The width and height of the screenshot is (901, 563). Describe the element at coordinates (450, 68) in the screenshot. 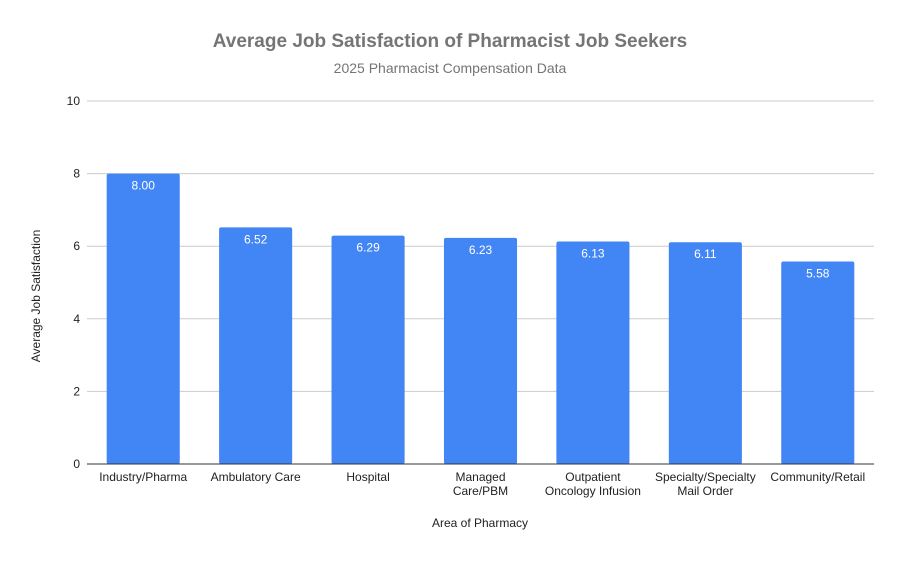

I see `chart-subtitle: 2025 Pharmacist Compensation Data` at that location.